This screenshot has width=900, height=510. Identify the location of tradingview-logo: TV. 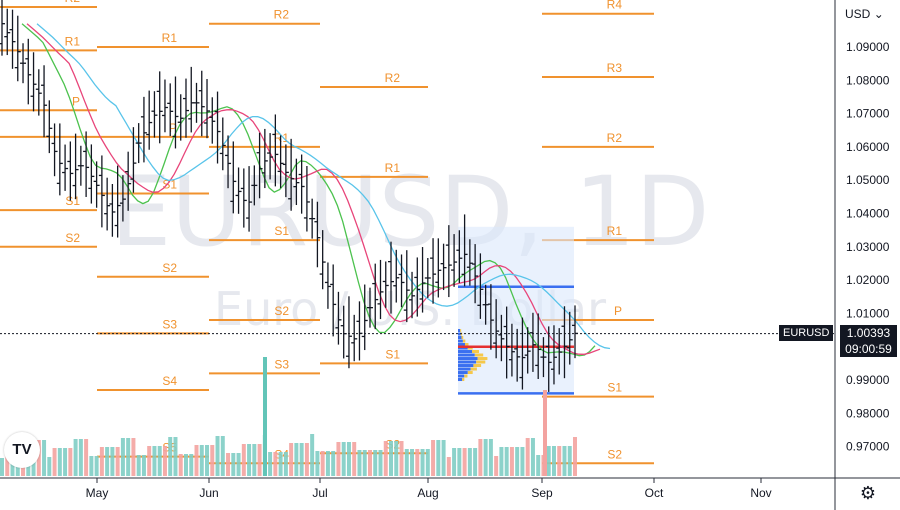
(22, 450).